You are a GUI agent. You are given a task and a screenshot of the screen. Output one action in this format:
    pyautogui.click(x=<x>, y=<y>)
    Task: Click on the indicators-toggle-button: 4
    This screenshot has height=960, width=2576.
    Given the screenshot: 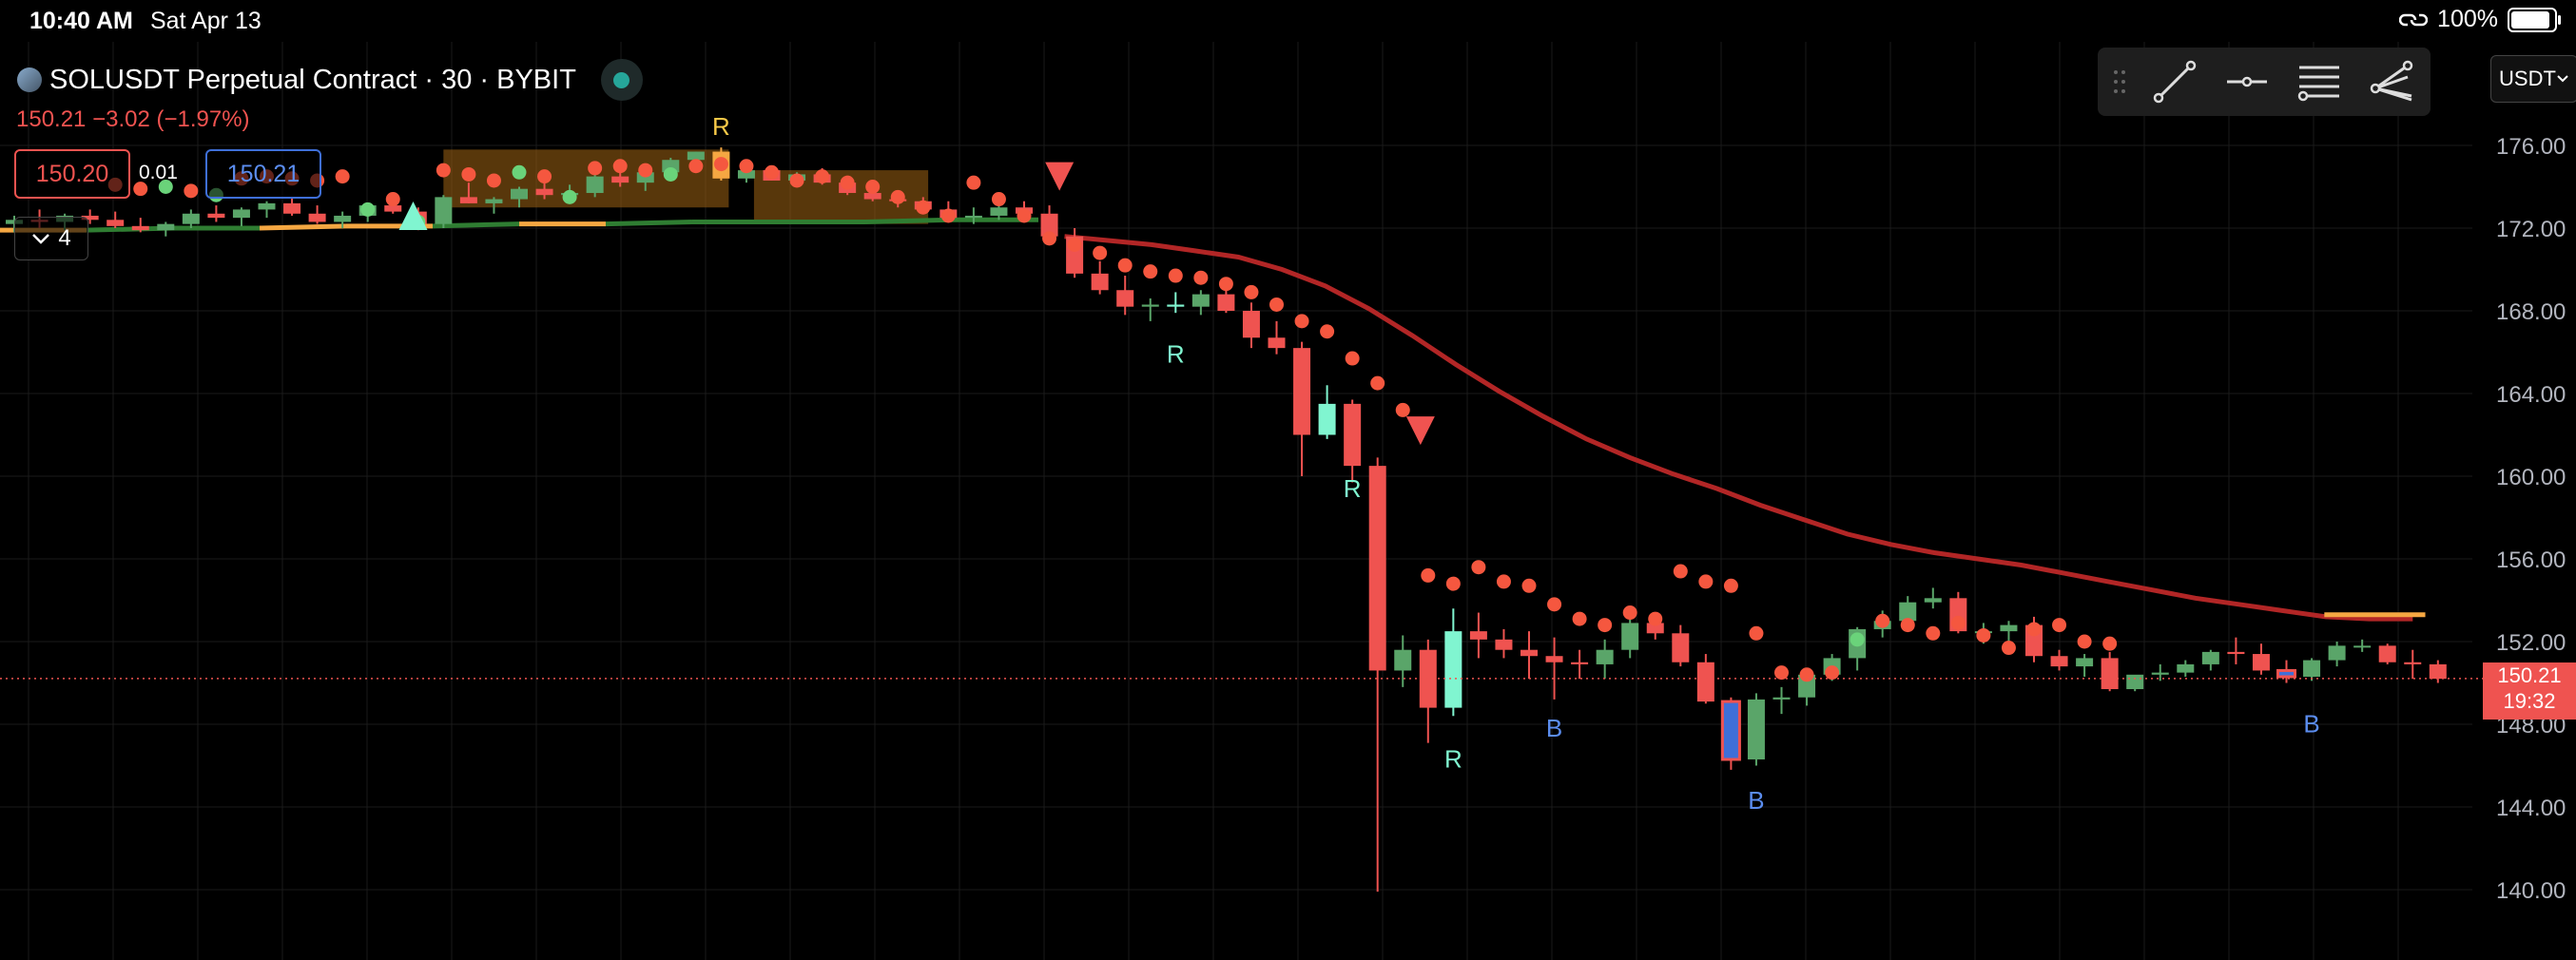 What is the action you would take?
    pyautogui.click(x=51, y=238)
    